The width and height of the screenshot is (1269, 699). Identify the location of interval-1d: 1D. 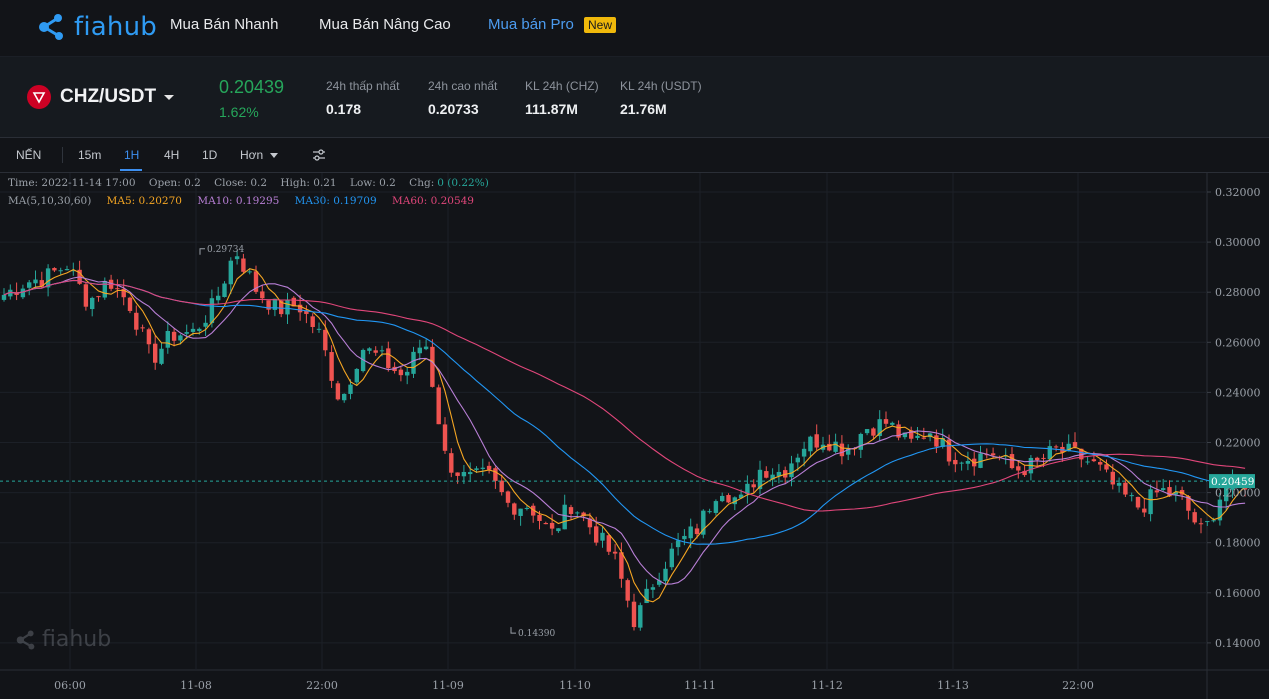
(210, 155).